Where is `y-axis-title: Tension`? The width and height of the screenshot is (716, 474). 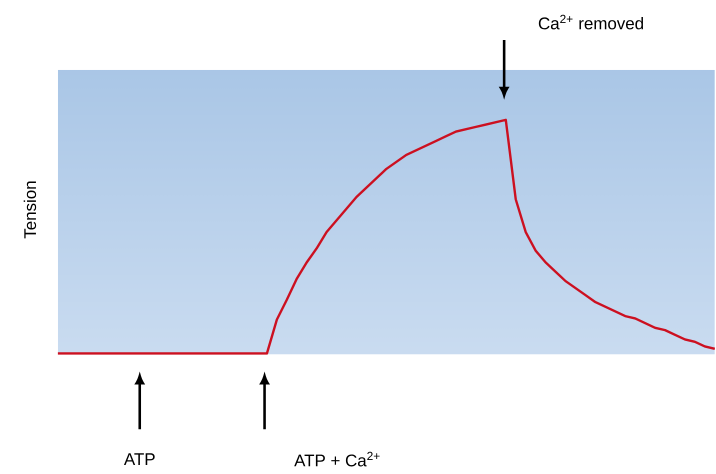 y-axis-title: Tension is located at coordinates (30, 209).